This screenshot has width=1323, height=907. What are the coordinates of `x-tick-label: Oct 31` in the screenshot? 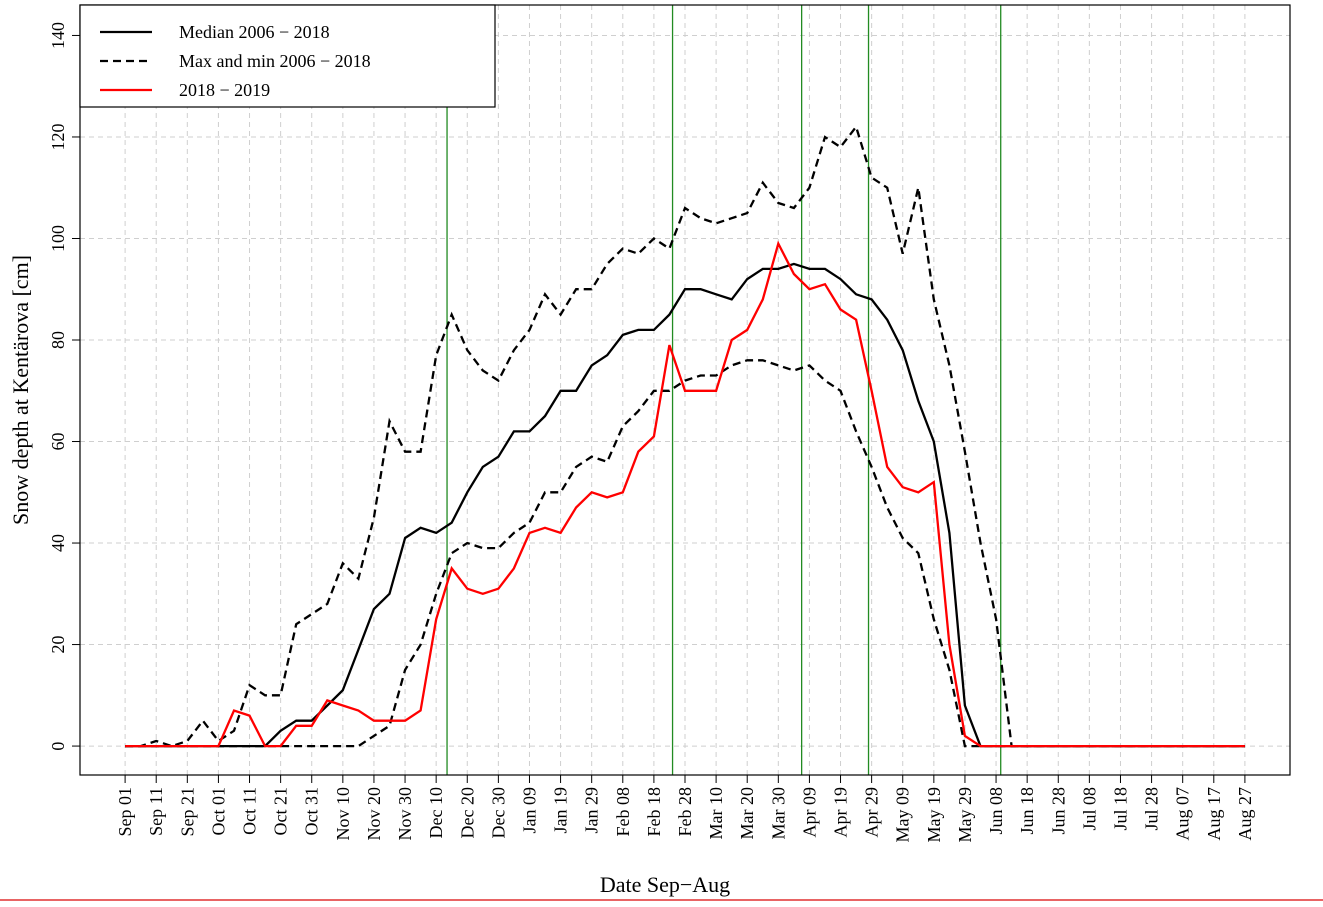 It's located at (312, 811).